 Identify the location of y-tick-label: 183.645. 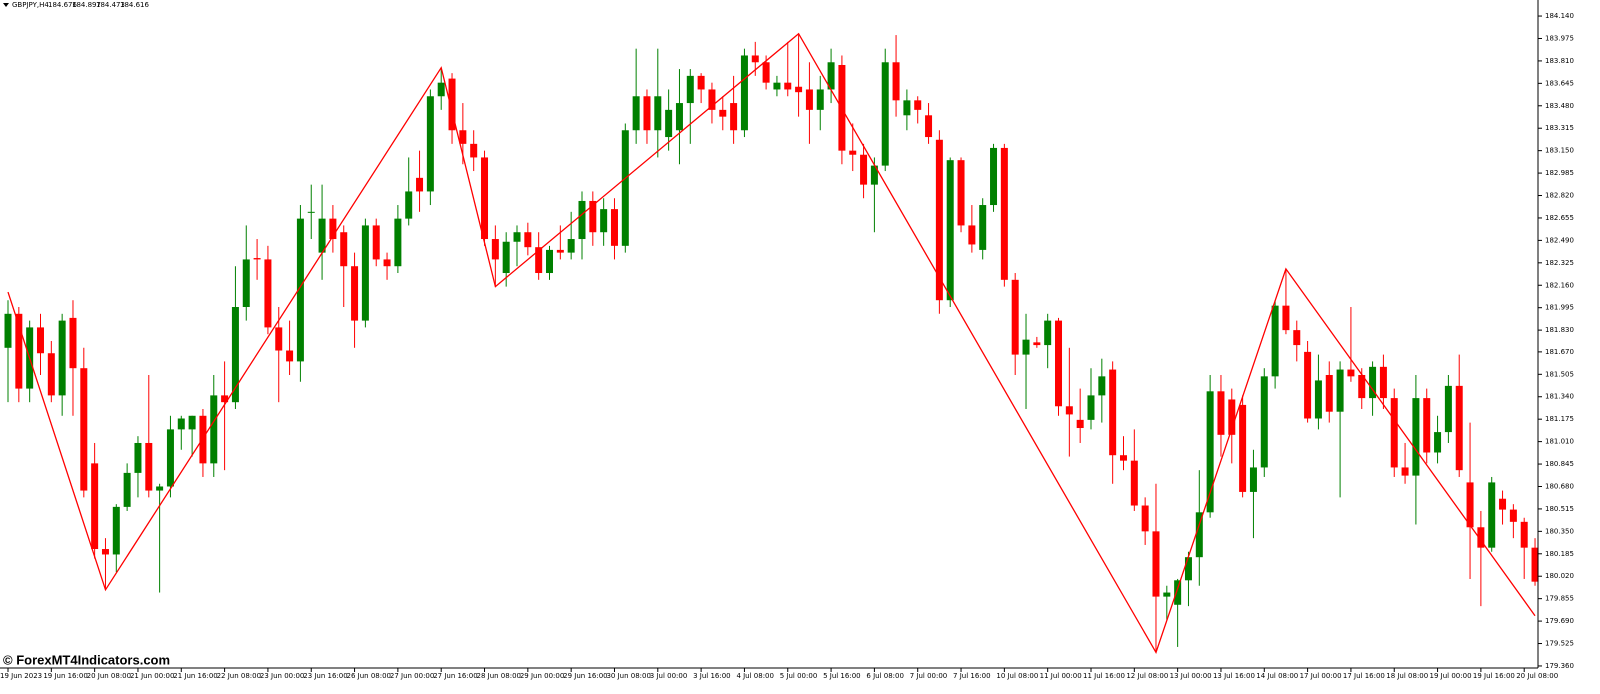
(1559, 83).